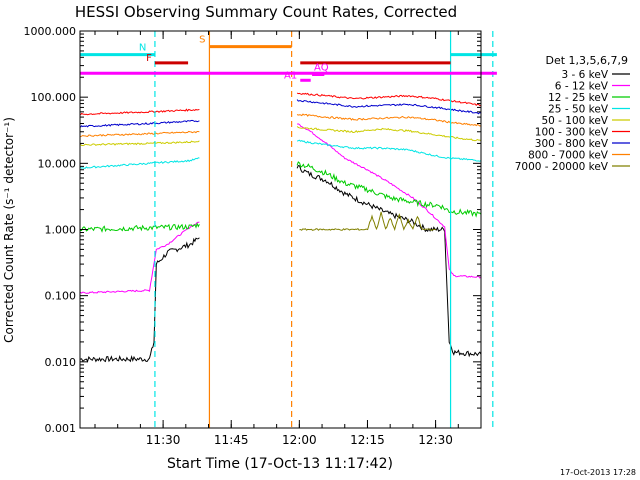 The width and height of the screenshot is (640, 480). I want to click on legend-entry-label: 25 - 50 keV, so click(578, 110).